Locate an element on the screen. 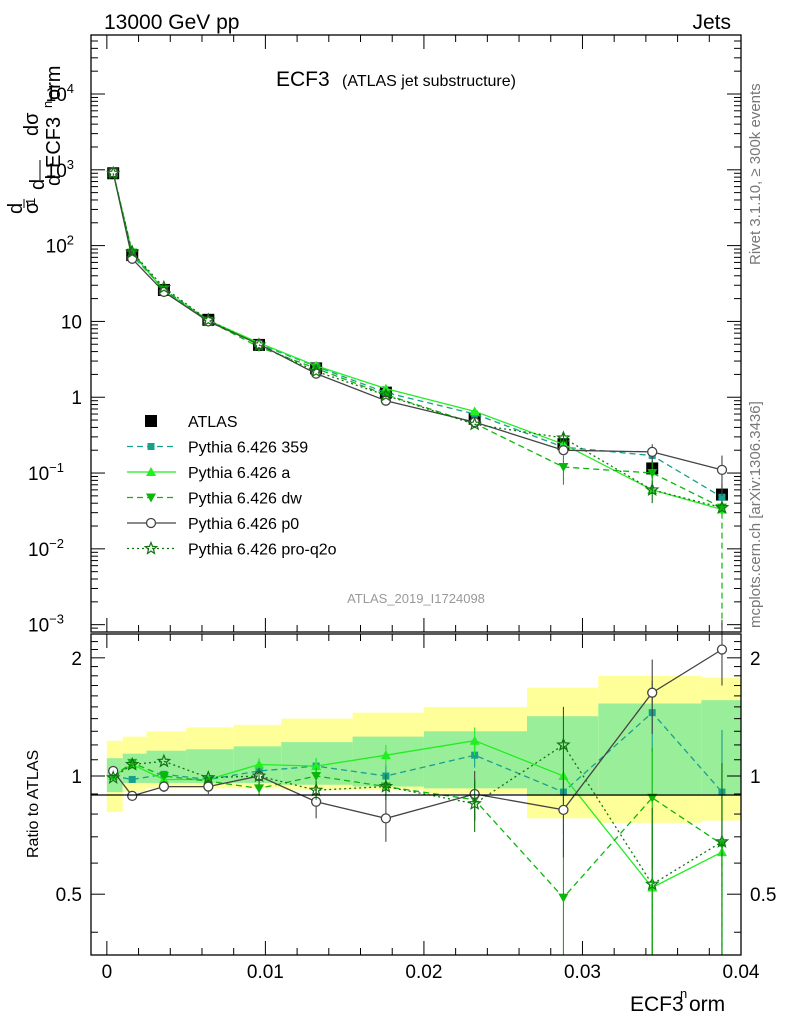 This screenshot has height=1024, width=786. legend-label: Pythia 6.426 dw is located at coordinates (245, 499).